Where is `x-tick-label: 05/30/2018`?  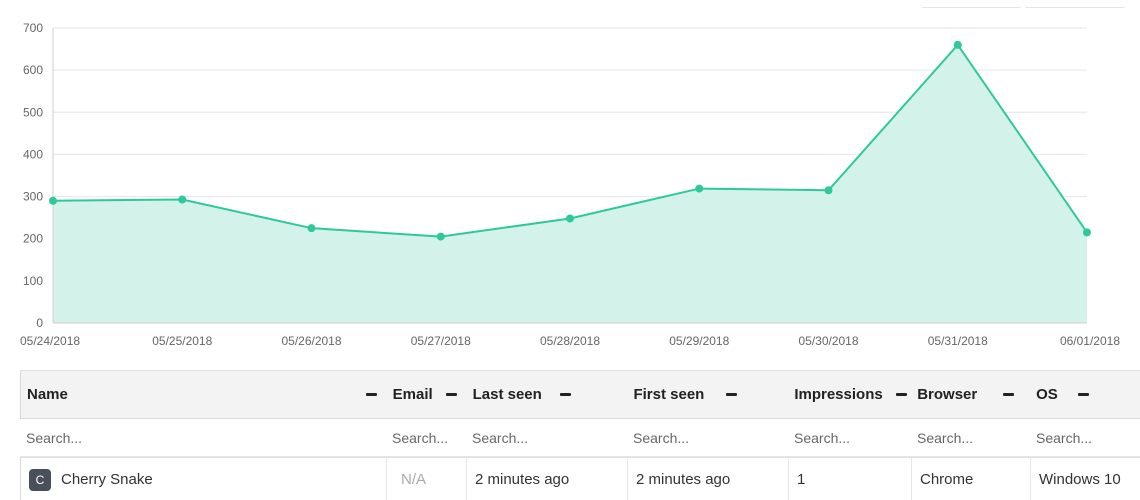 x-tick-label: 05/30/2018 is located at coordinates (828, 341).